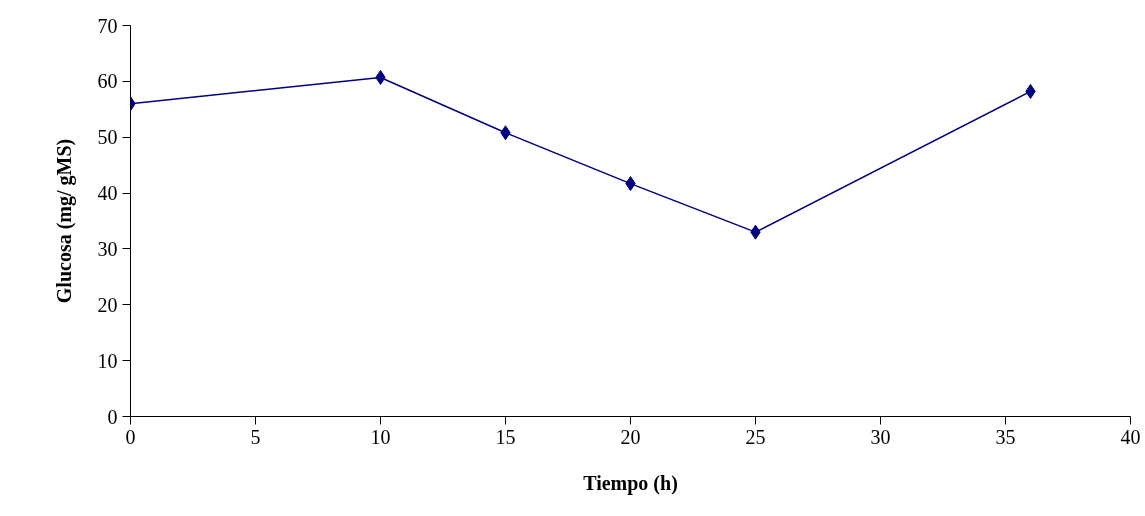 The width and height of the screenshot is (1145, 516). What do you see at coordinates (64, 221) in the screenshot?
I see `y-axis-title: Glucosa (mg/ gMS)` at bounding box center [64, 221].